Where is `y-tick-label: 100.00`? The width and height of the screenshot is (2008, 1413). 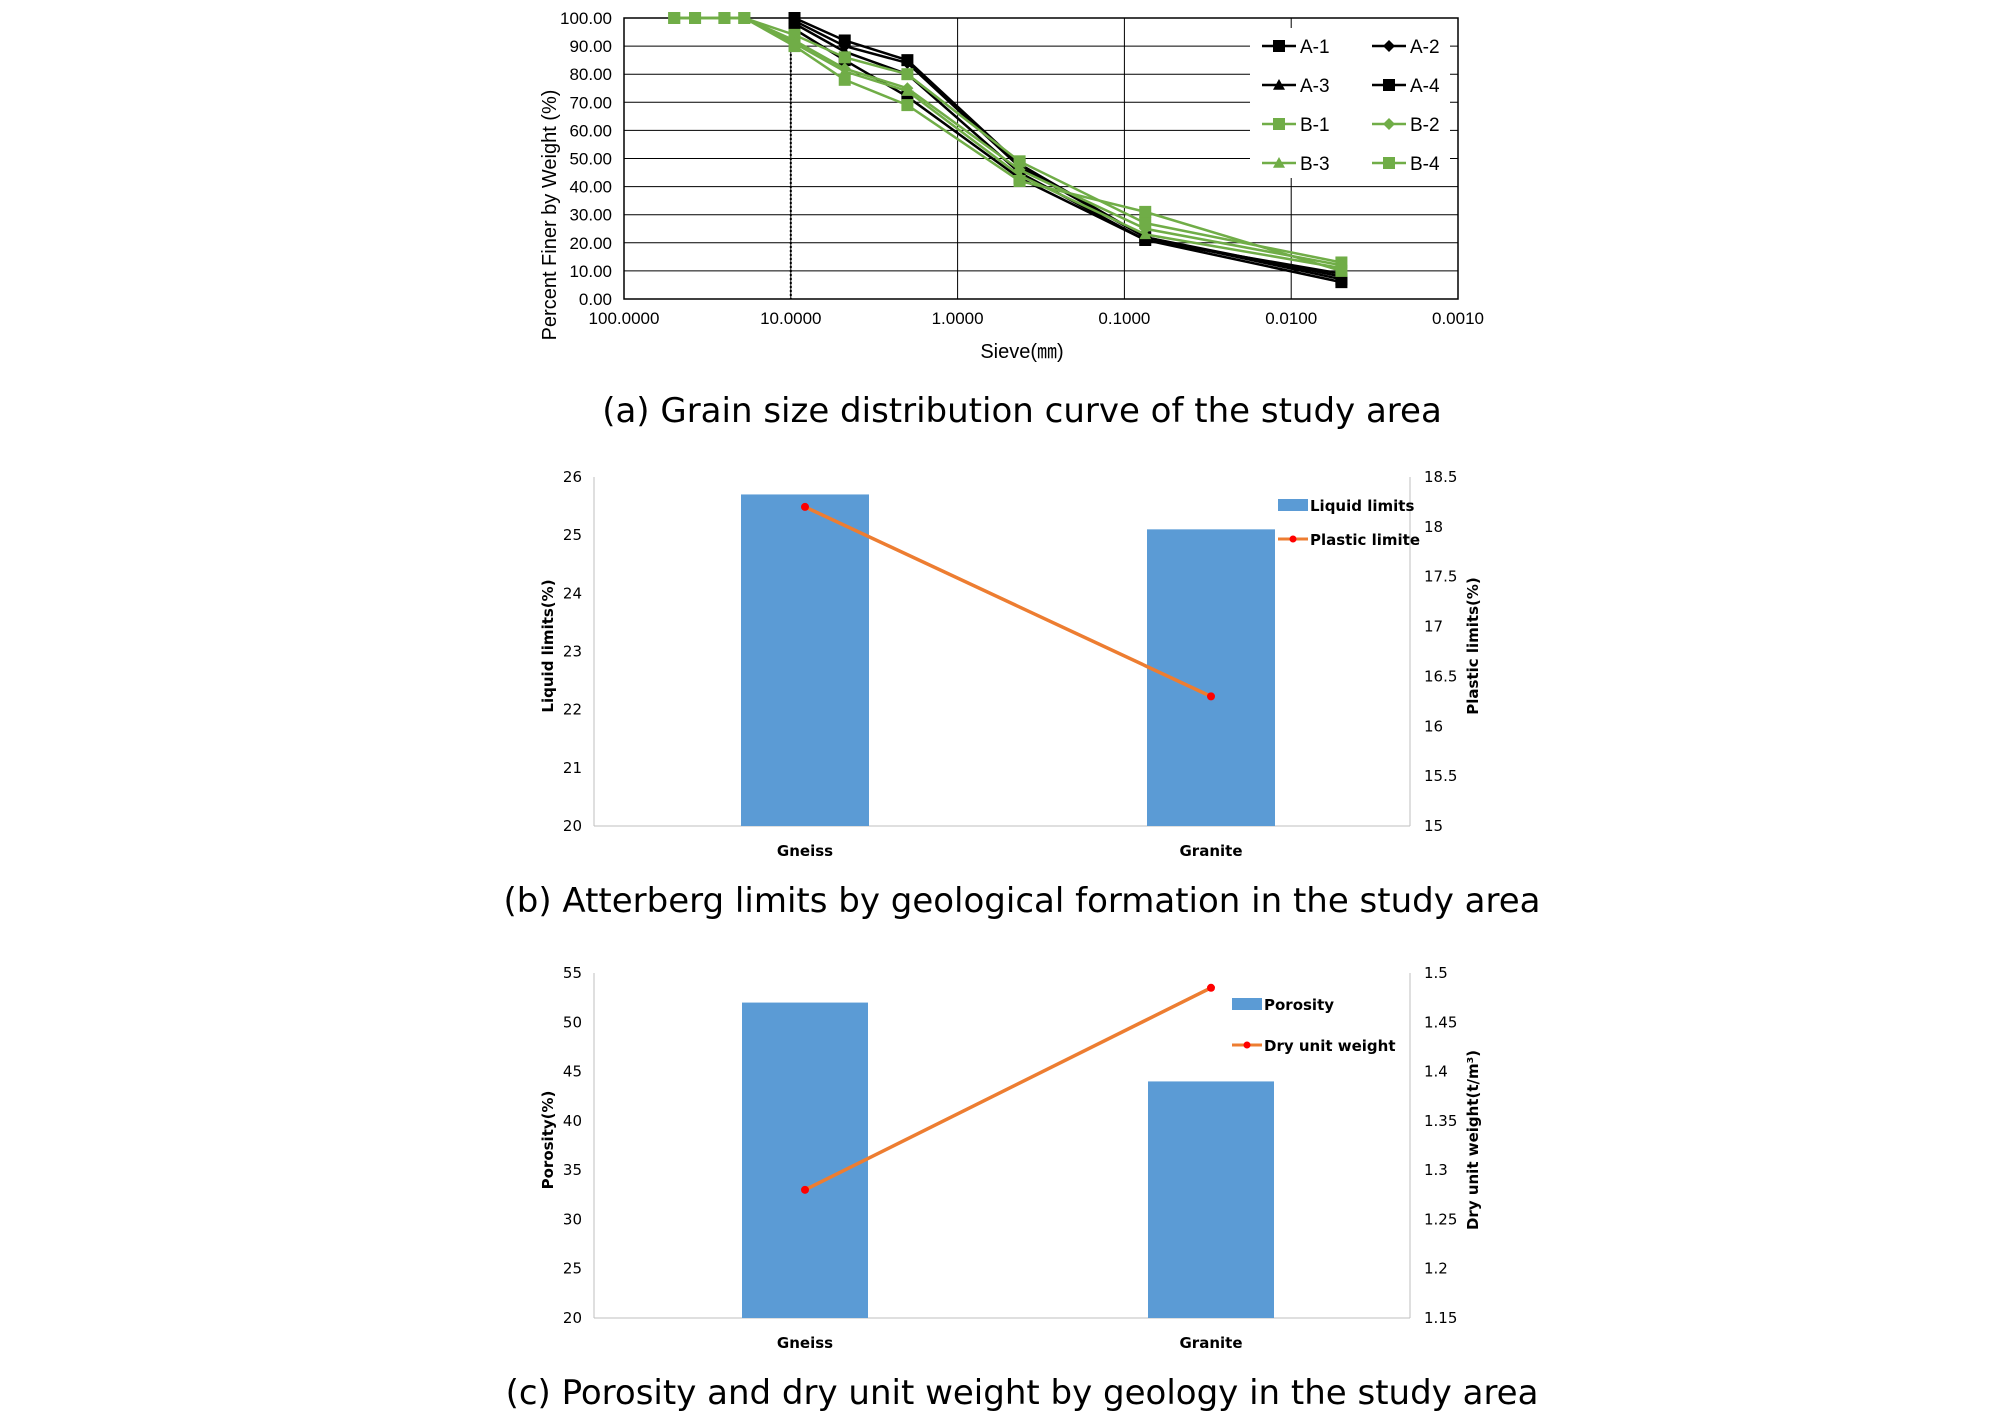 y-tick-label: 100.00 is located at coordinates (586, 18).